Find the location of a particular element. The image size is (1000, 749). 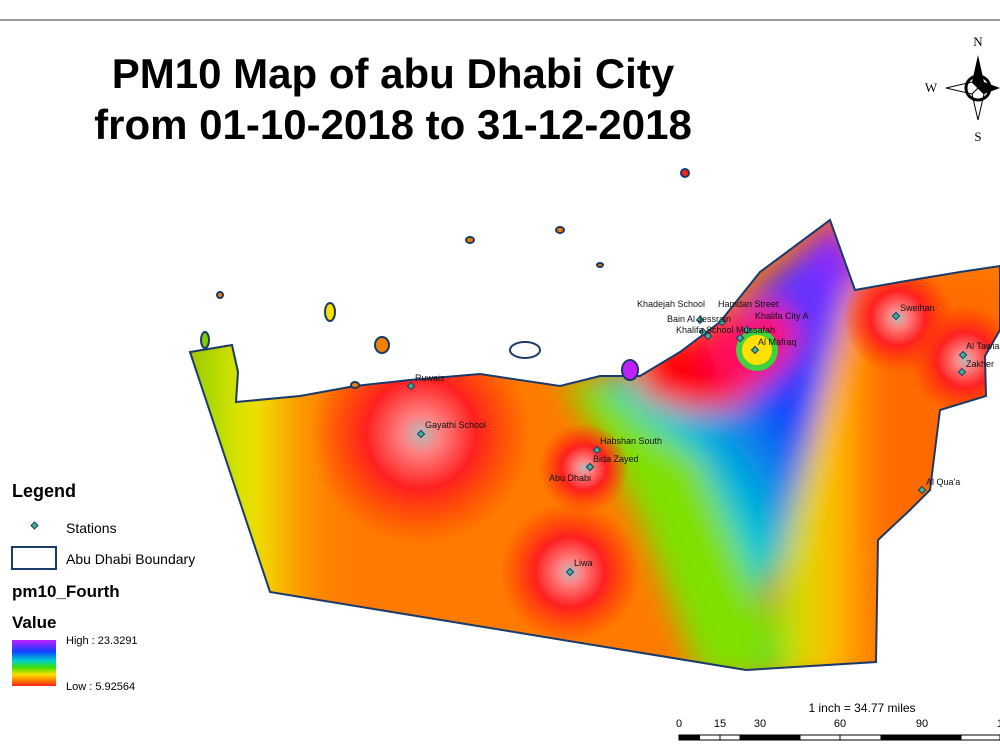

scale-tick-label: 30 is located at coordinates (760, 724).